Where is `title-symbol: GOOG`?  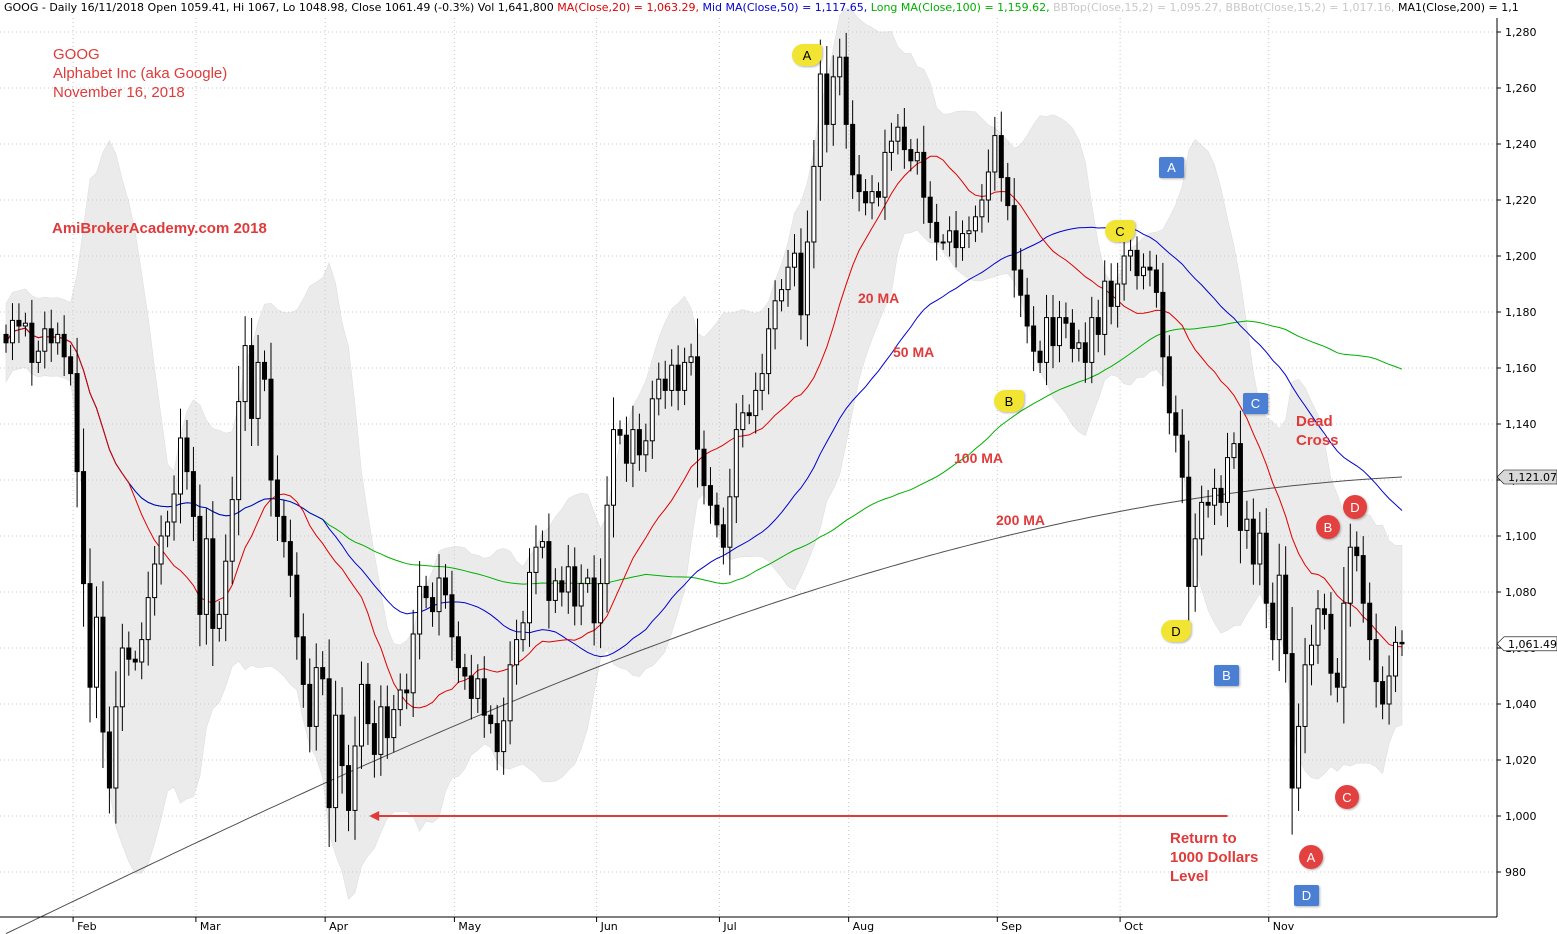 title-symbol: GOOG is located at coordinates (76, 54).